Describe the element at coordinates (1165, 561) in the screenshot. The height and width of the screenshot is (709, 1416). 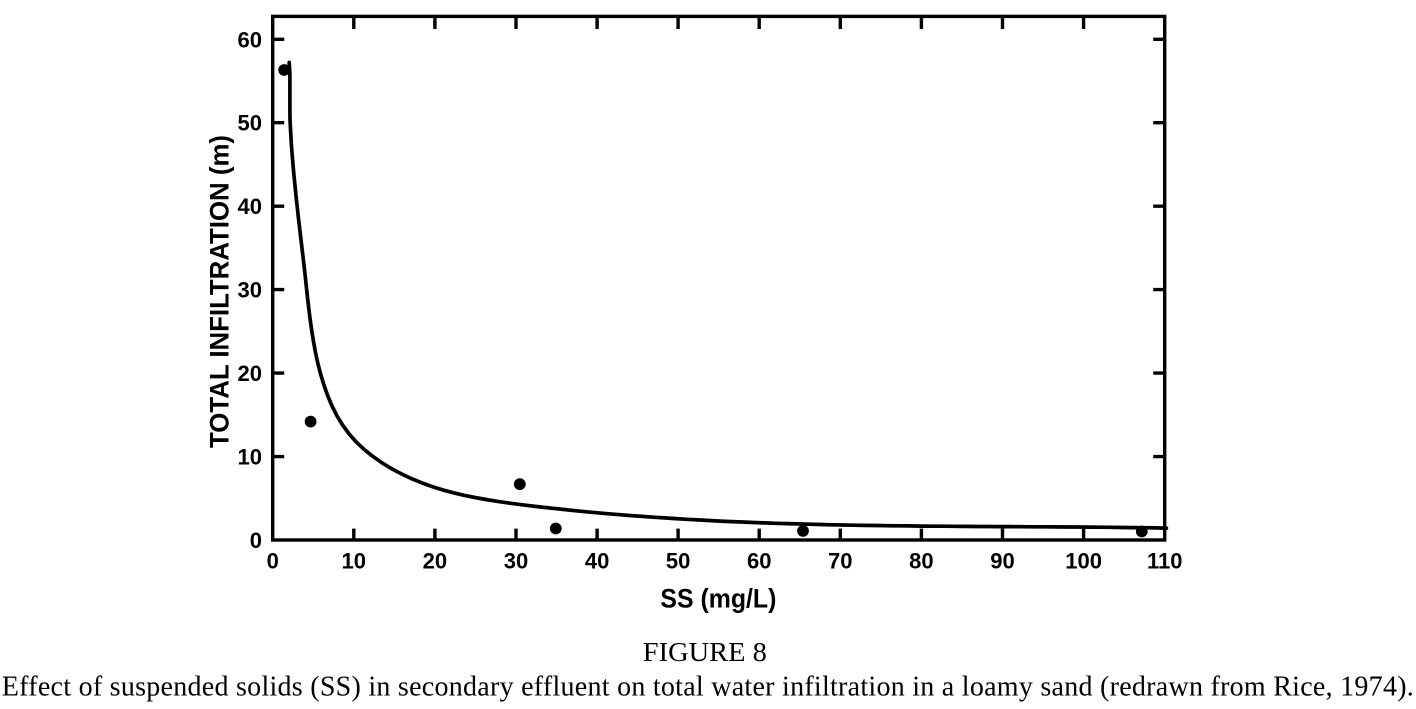
I see `svg-text: 110` at that location.